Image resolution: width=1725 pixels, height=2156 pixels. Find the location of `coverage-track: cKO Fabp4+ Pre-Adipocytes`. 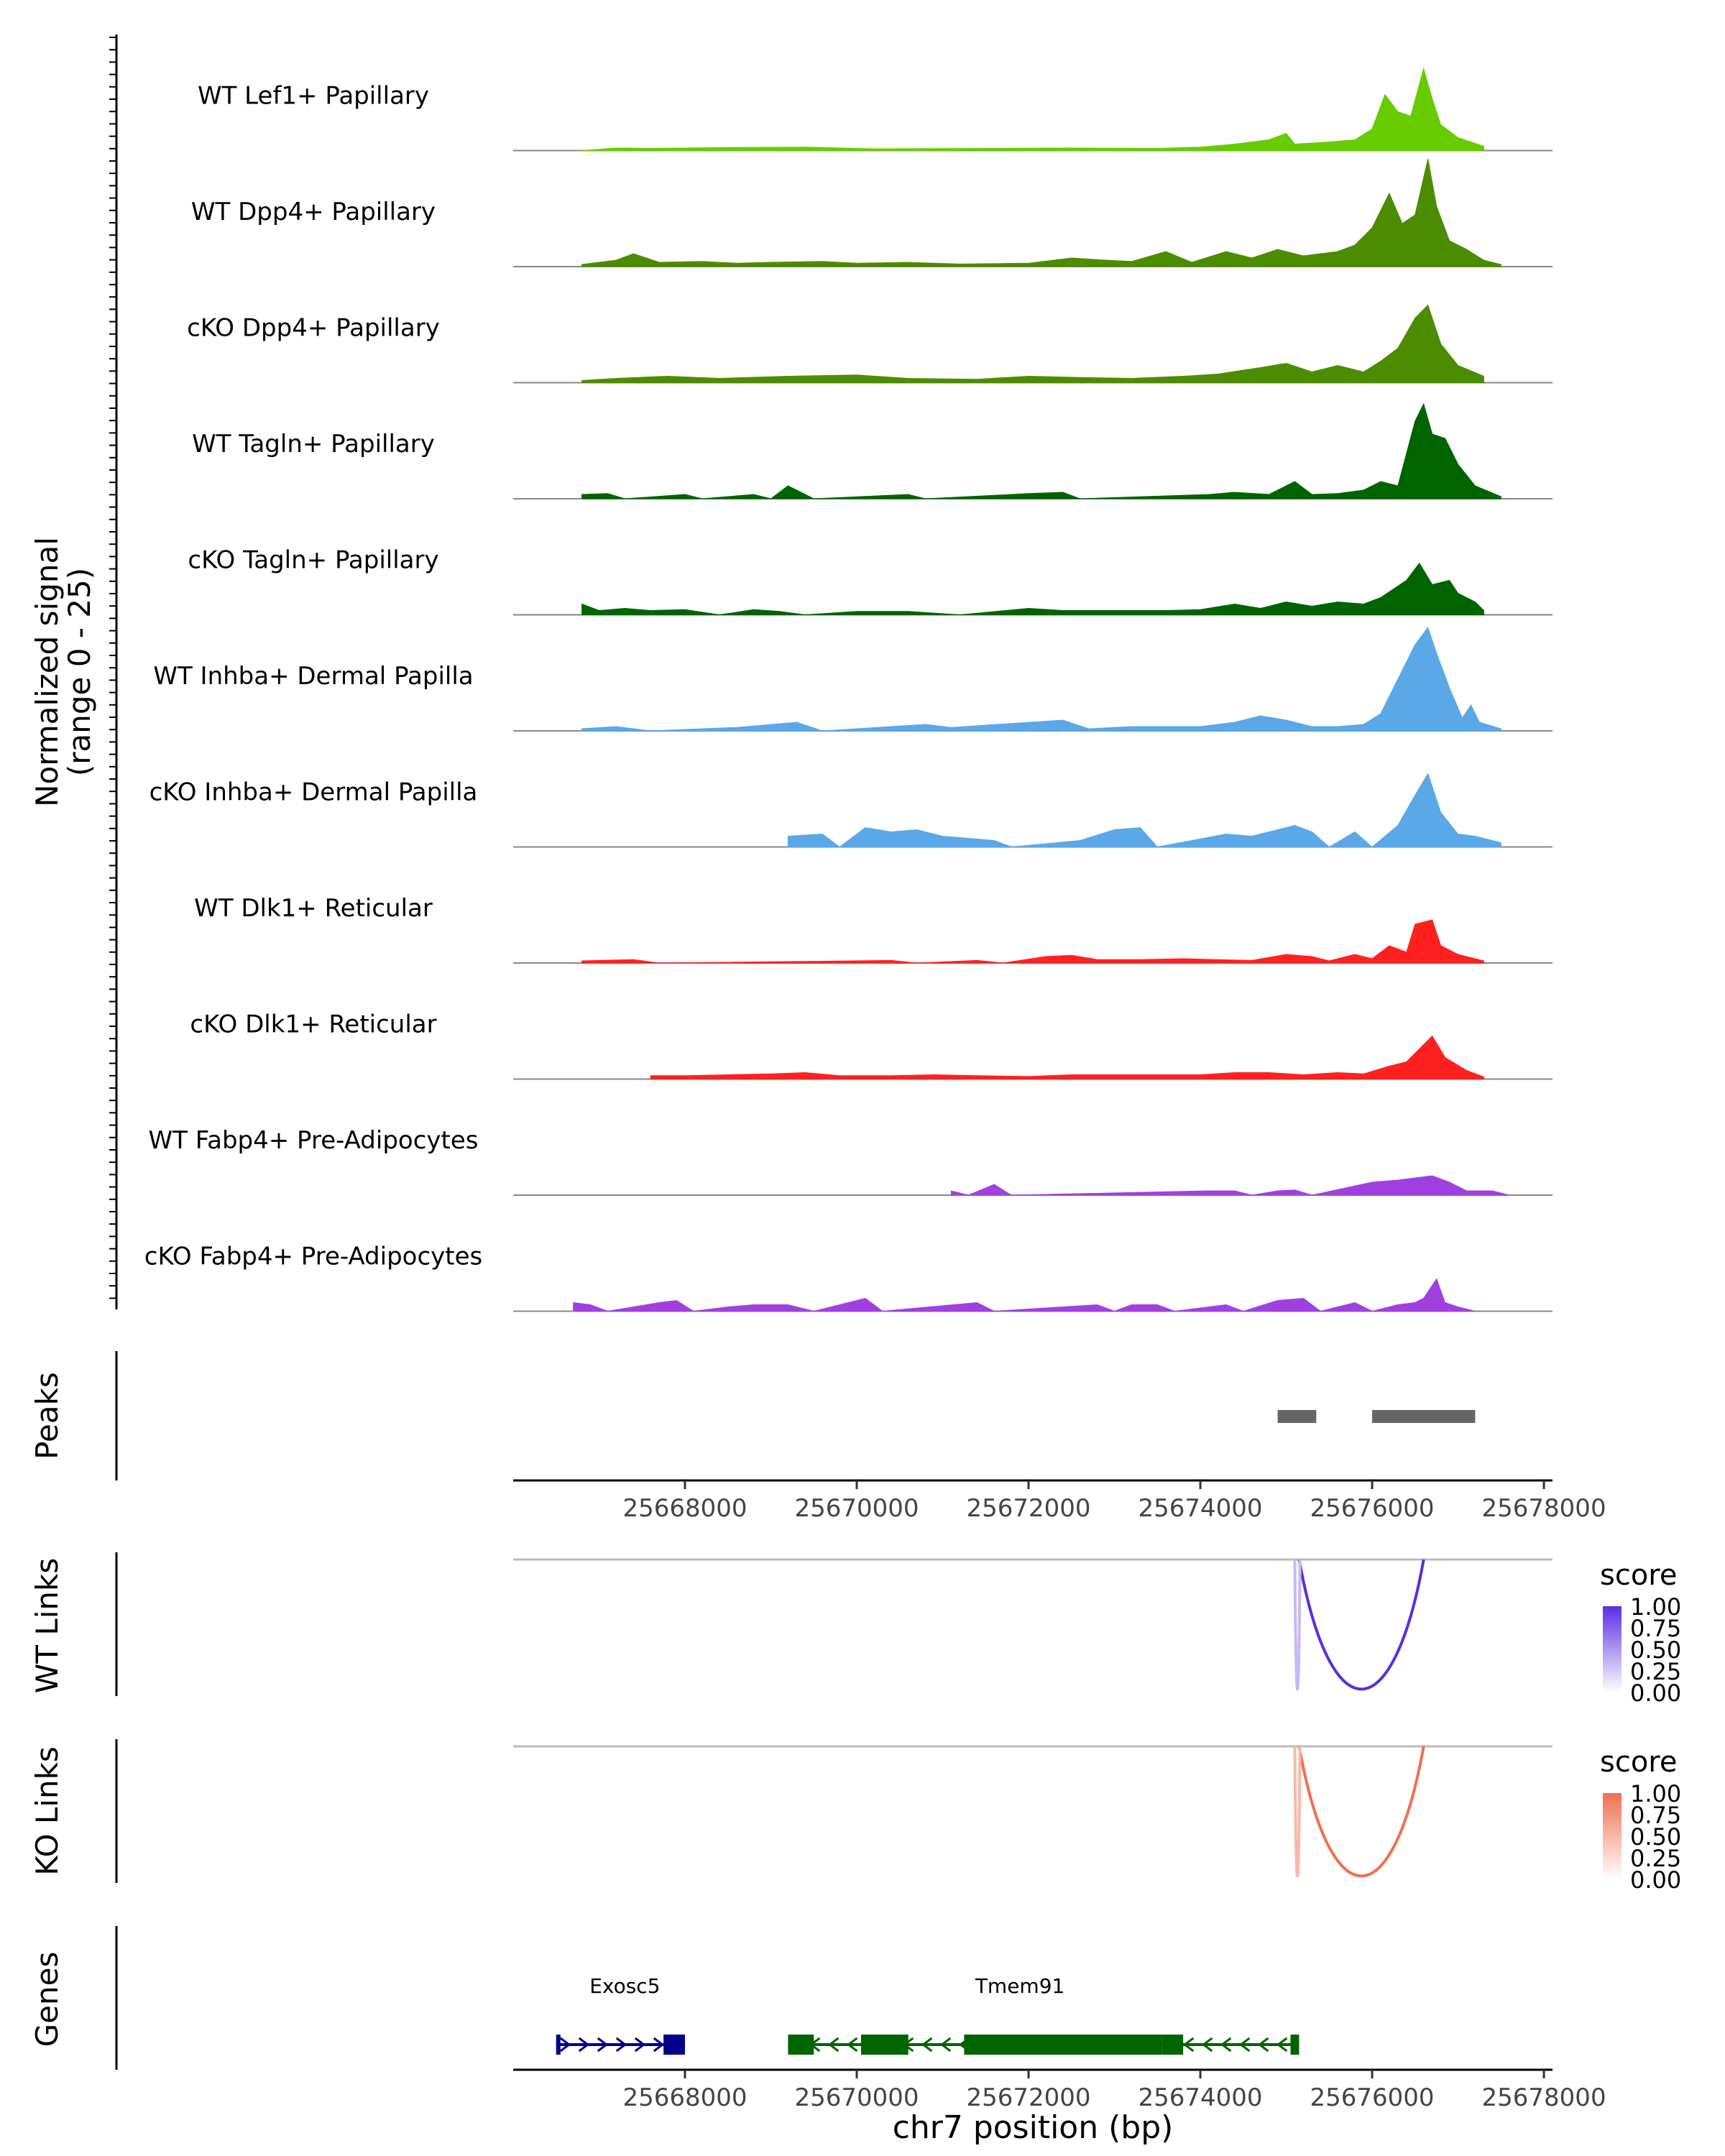

coverage-track: cKO Fabp4+ Pre-Adipocytes is located at coordinates (848, 1277).